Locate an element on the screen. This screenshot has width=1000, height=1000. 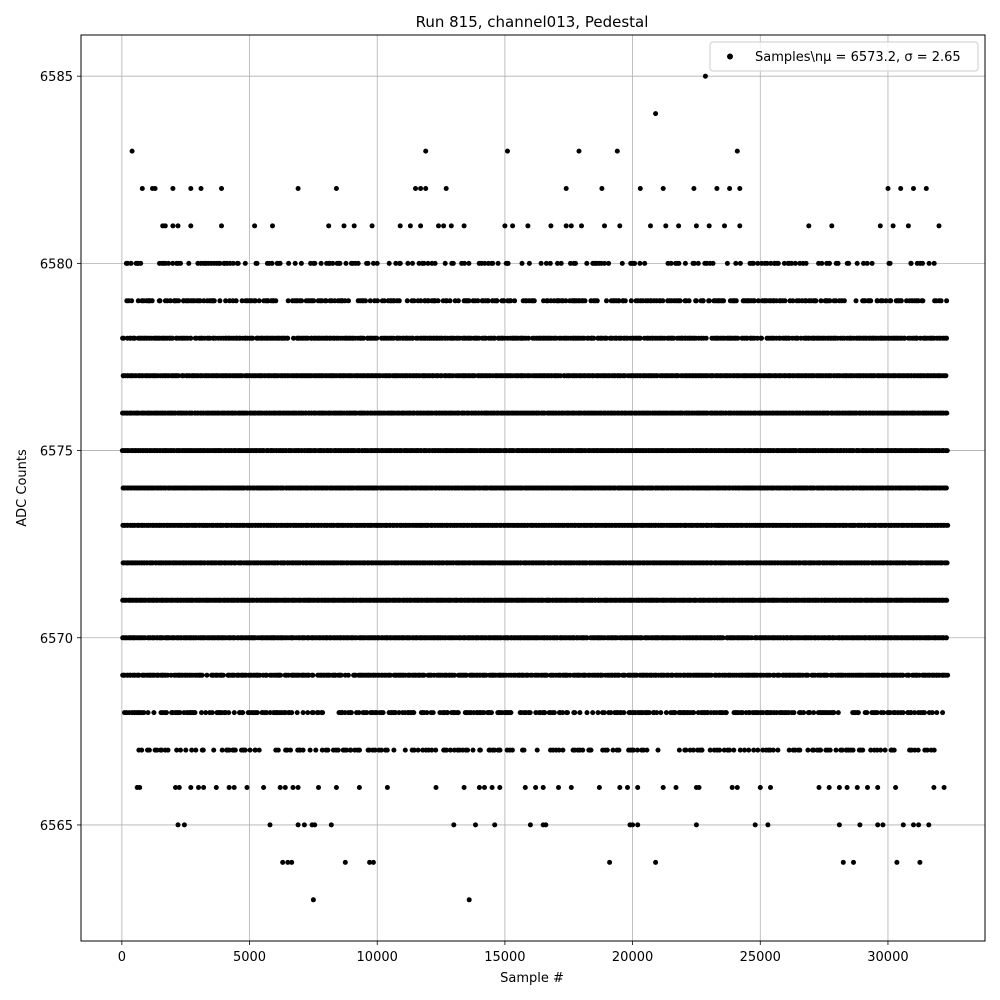
chart-title: Run 815, channel013, Pedestal is located at coordinates (532, 22).